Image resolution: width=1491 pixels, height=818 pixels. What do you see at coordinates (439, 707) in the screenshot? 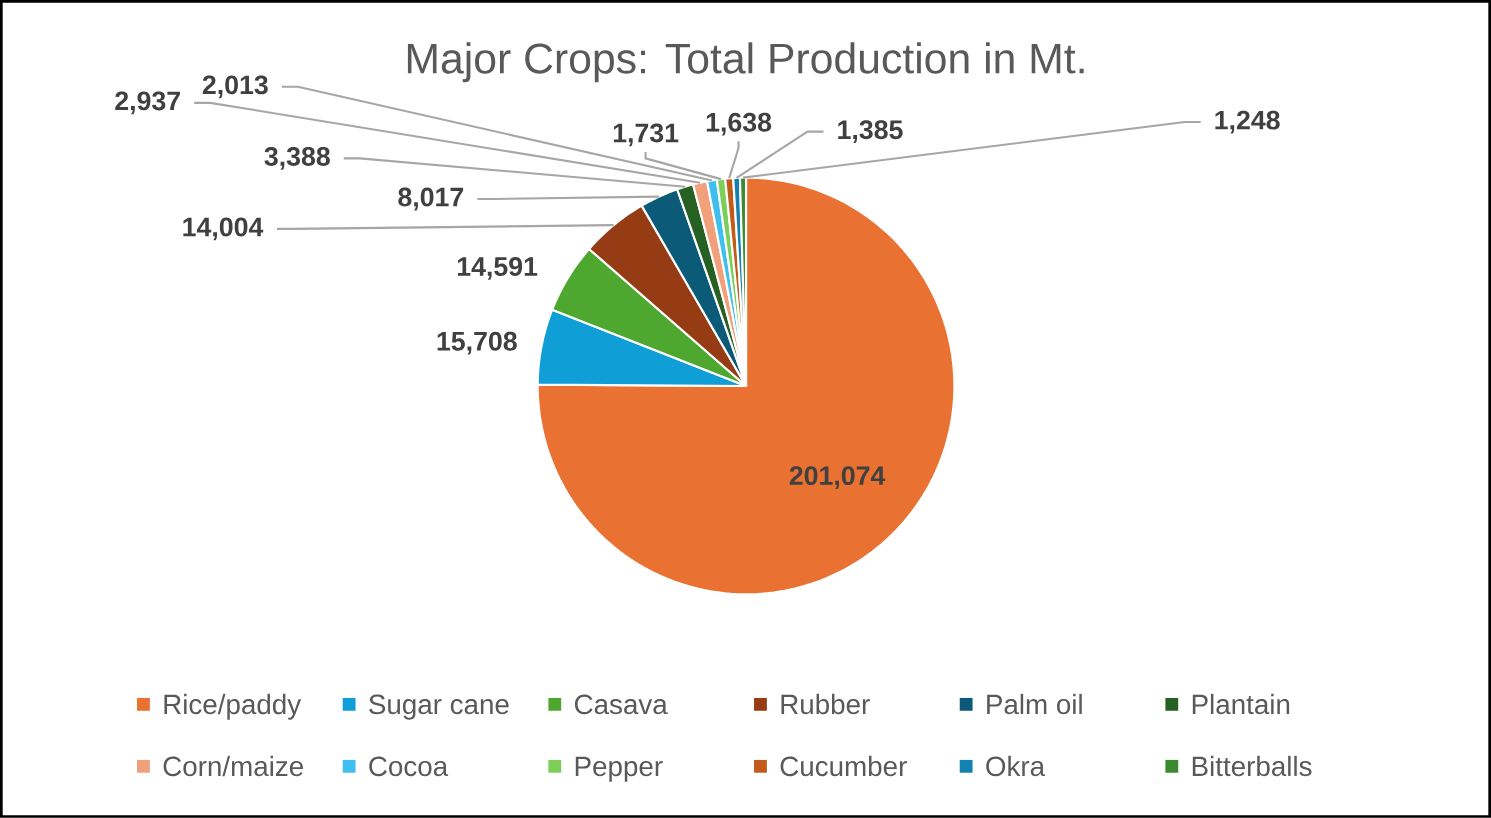
I see `legend-label: Sugar cane` at bounding box center [439, 707].